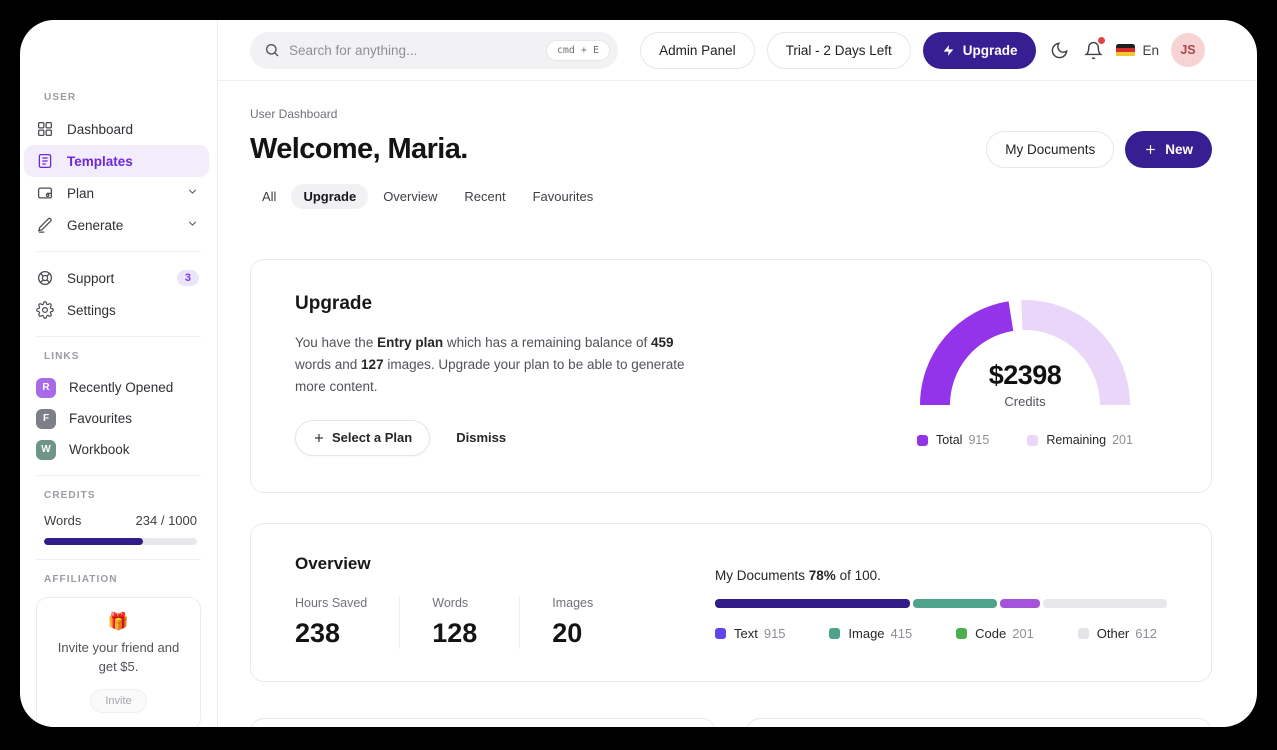 Image resolution: width=1277 pixels, height=750 pixels. Describe the element at coordinates (481, 438) in the screenshot. I see `dismiss-button: Dismiss` at that location.